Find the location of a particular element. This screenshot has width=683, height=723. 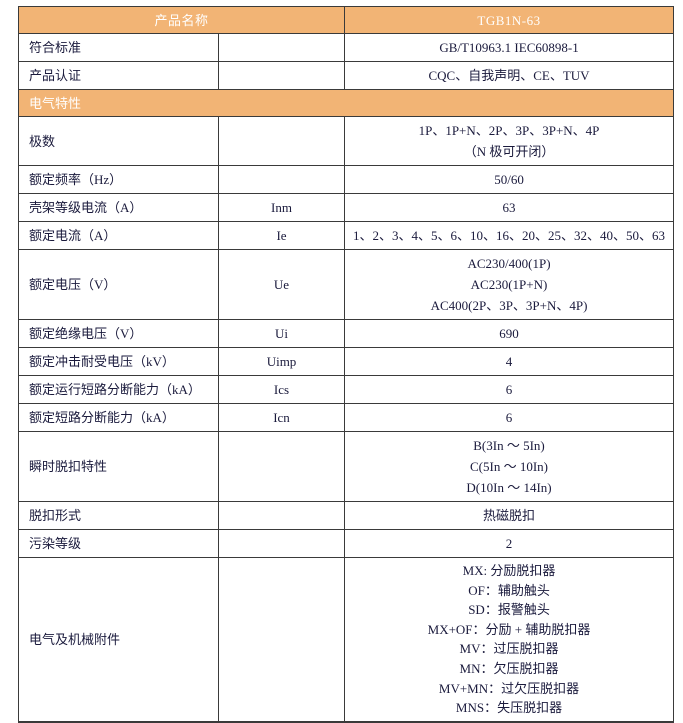

value-line: AC400(2P、3P、3P+N、4P) is located at coordinates (509, 305).